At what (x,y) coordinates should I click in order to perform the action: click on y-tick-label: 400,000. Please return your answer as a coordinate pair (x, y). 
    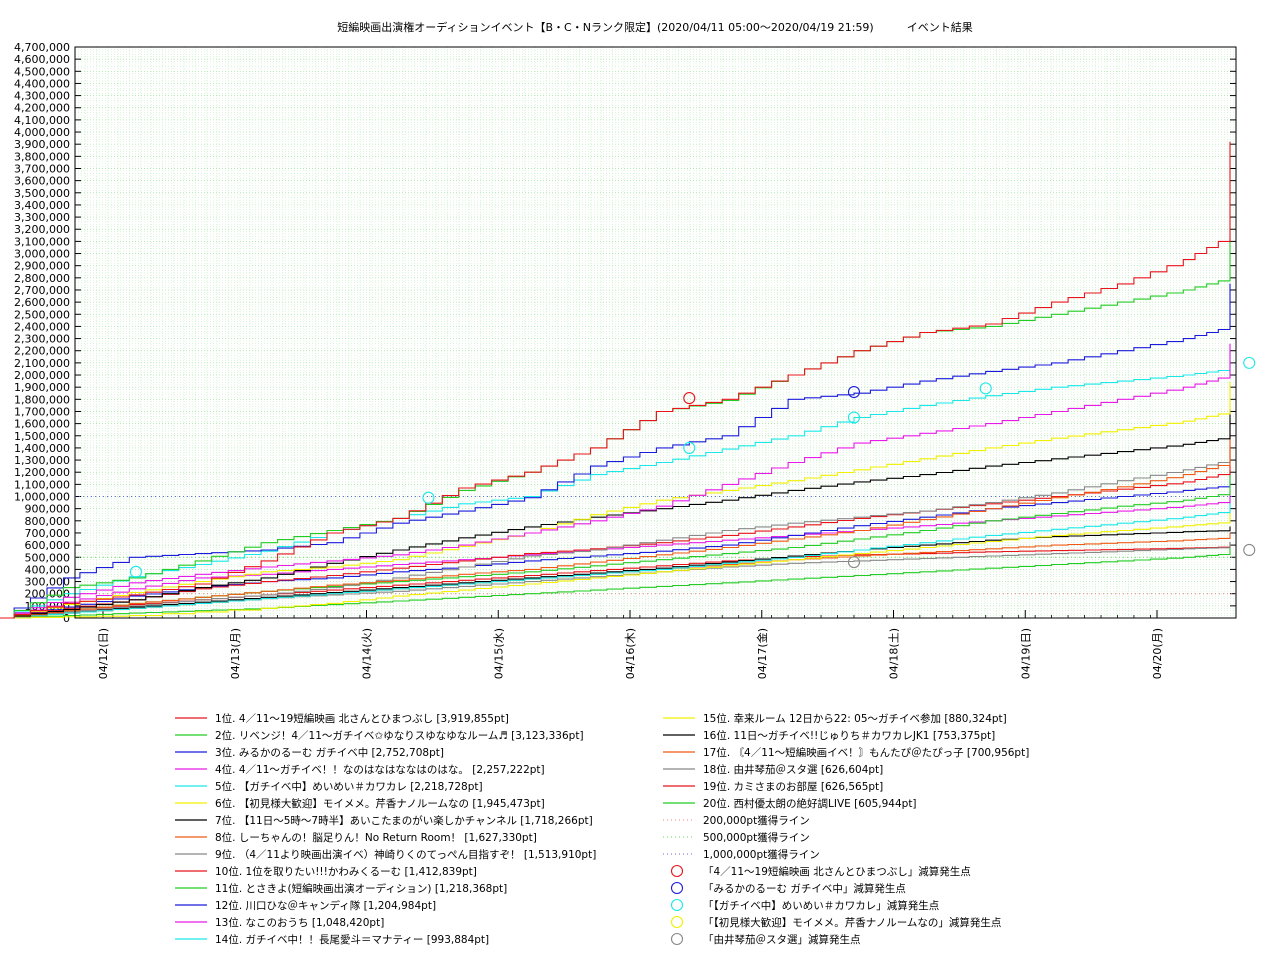
    Looking at the image, I should click on (48, 569).